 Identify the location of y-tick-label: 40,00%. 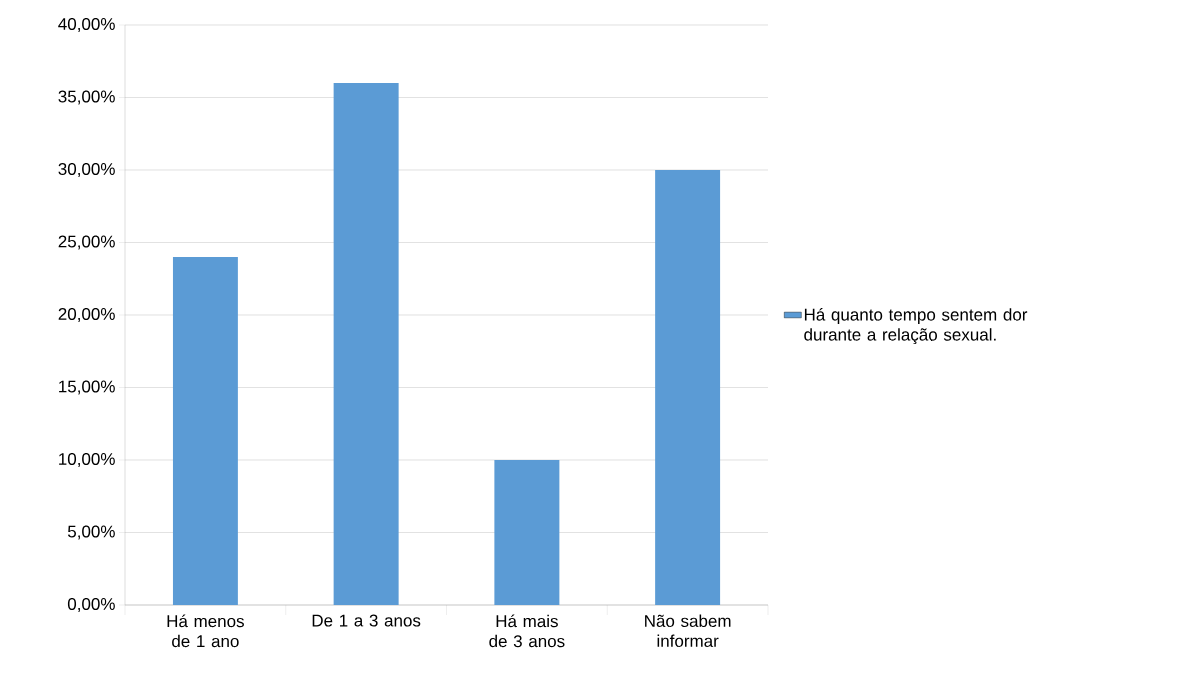
(86, 25).